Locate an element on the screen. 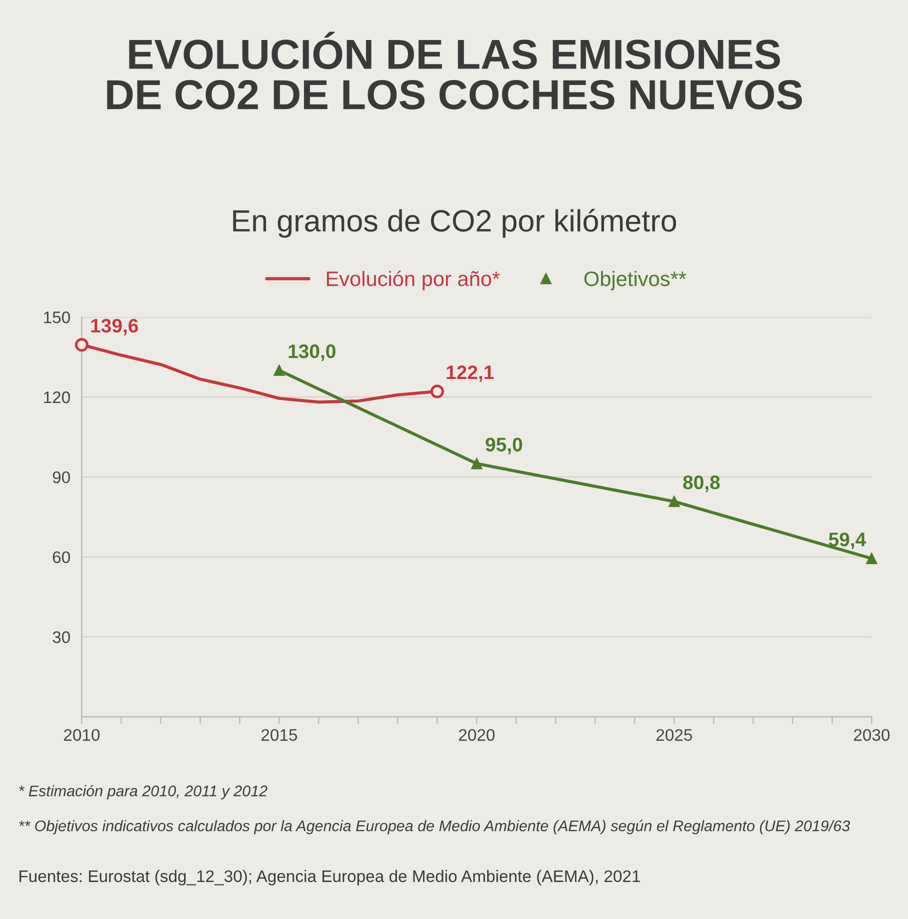 This screenshot has width=908, height=919. y-tick-label: 90 is located at coordinates (61, 477).